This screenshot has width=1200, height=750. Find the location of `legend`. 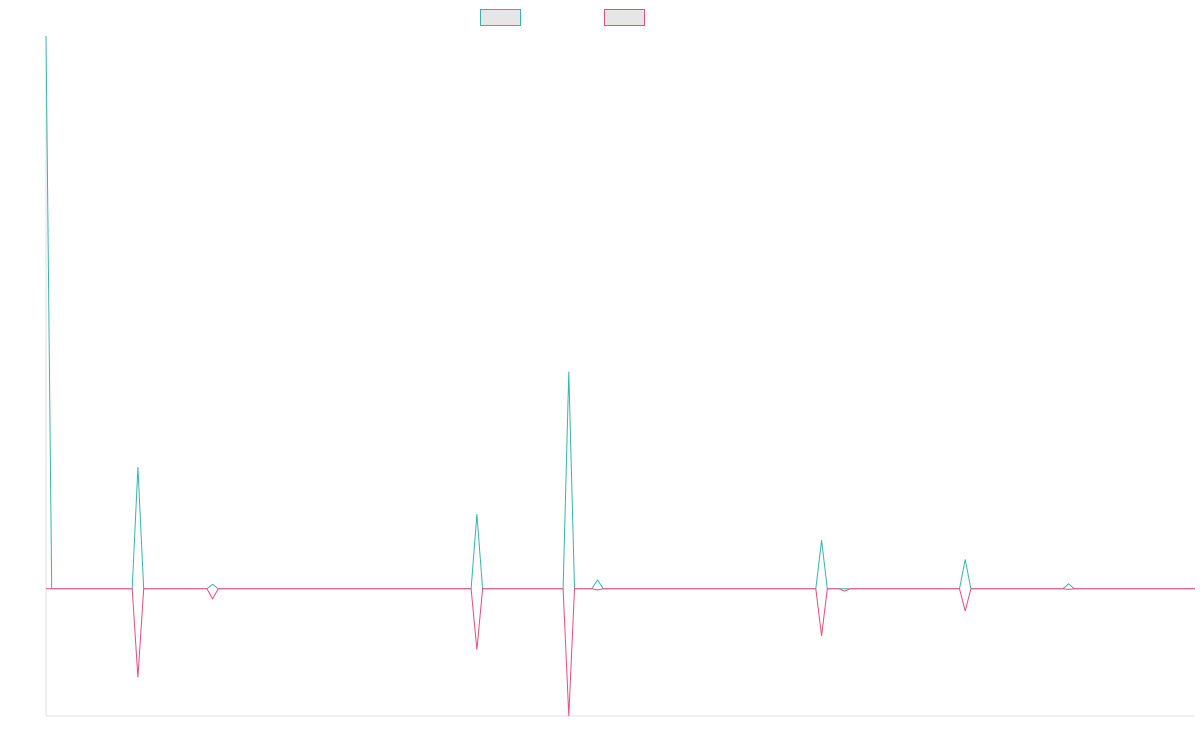

legend is located at coordinates (562, 17).